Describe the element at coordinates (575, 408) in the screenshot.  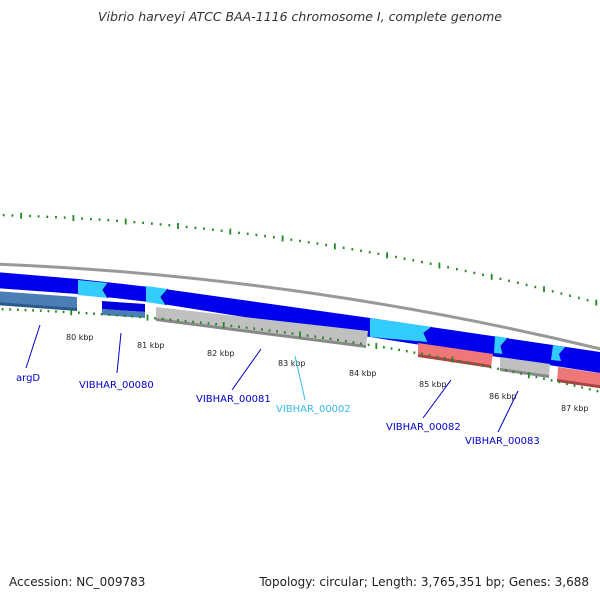
I see `tick-label-87: 87 kbp` at that location.